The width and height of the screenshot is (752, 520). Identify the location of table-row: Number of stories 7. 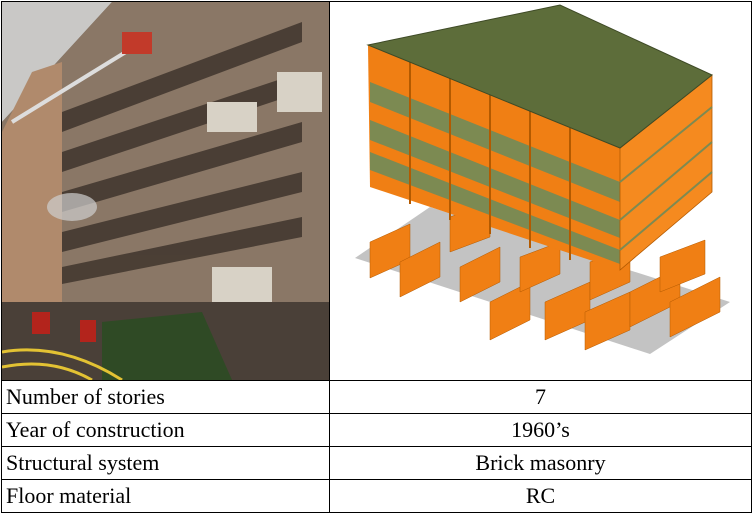
(376, 397).